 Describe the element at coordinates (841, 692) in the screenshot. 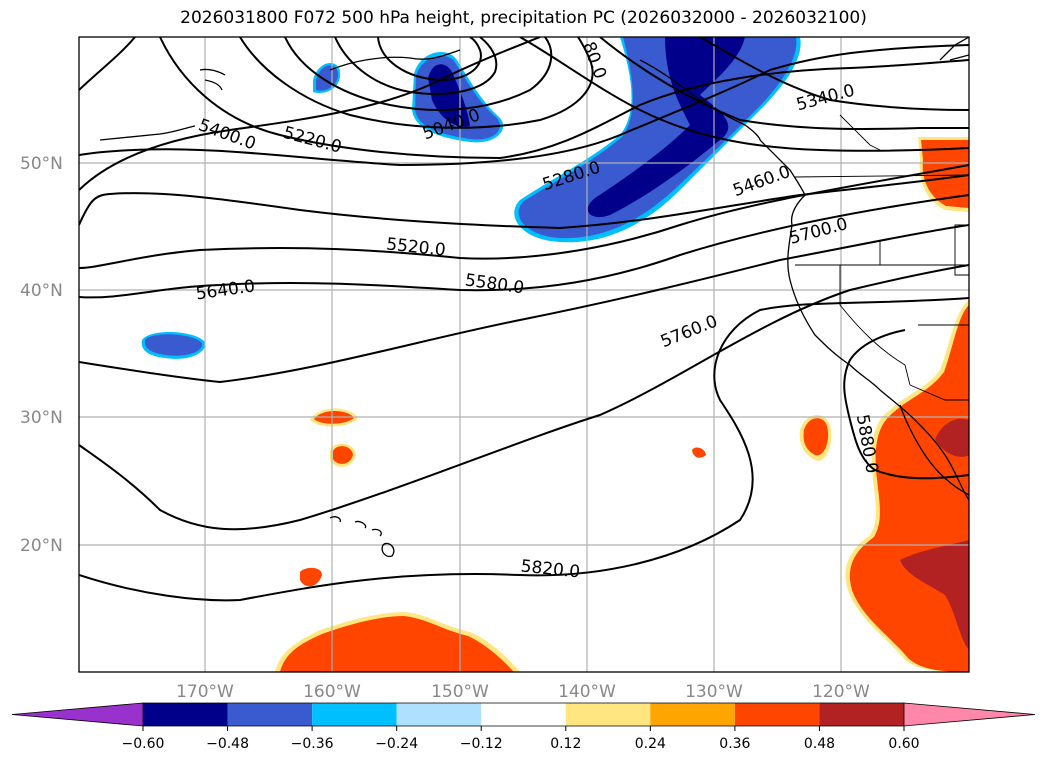

I see `lon-label: 120°W` at that location.